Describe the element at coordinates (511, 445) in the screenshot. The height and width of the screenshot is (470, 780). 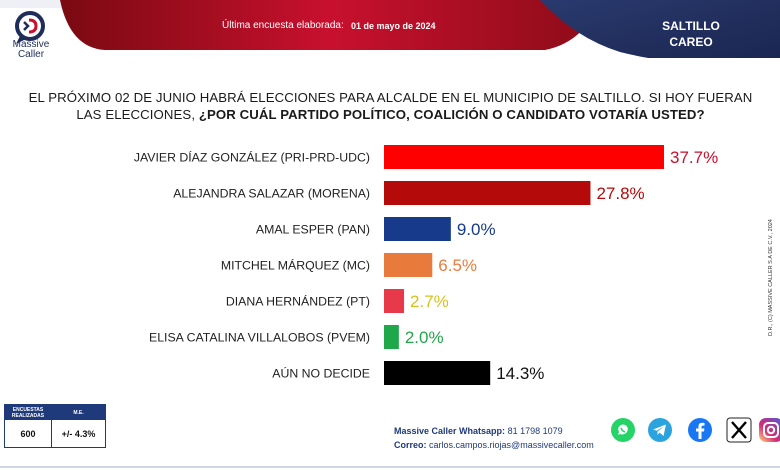
I see `email-address: carlos.campos.riojas@massivecaller.com` at that location.